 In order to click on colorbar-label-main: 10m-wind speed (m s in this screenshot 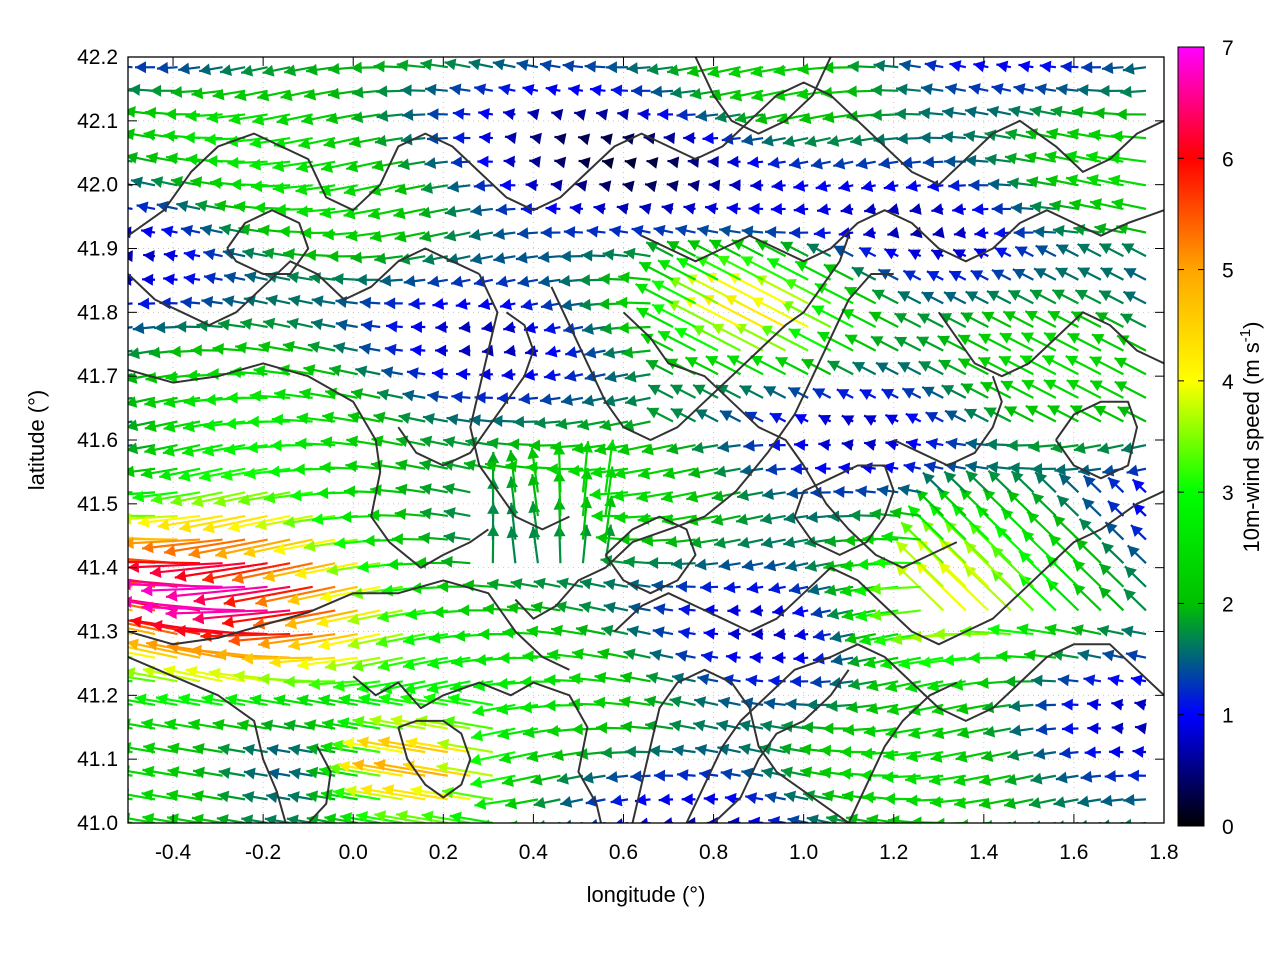, I will do `click(1251, 447)`.